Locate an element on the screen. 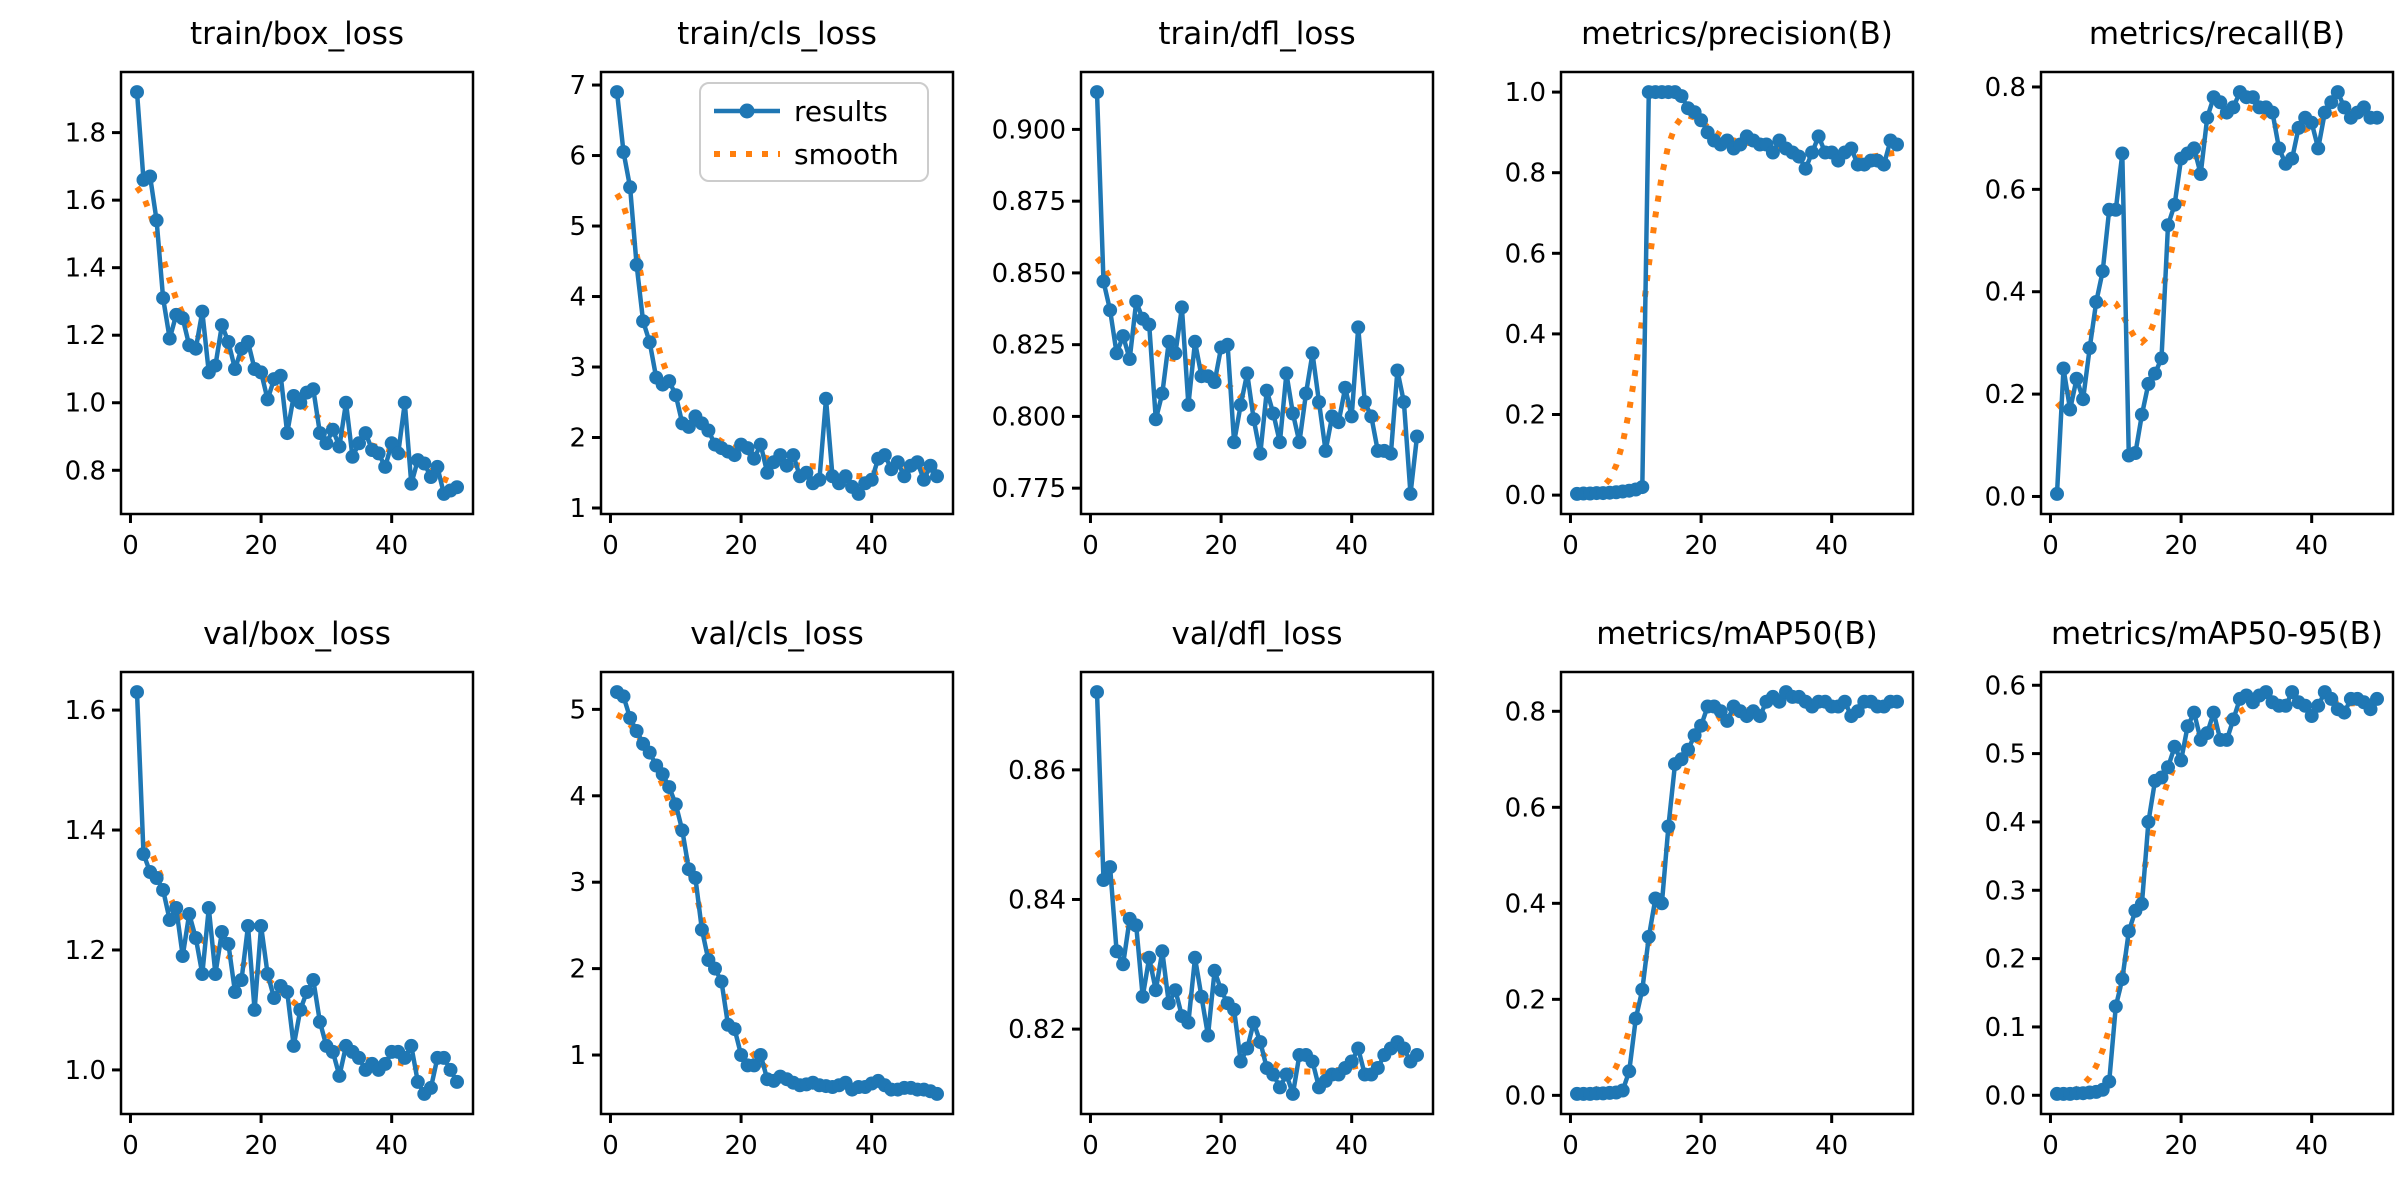  y-tick-label: 3 is located at coordinates (577, 883).